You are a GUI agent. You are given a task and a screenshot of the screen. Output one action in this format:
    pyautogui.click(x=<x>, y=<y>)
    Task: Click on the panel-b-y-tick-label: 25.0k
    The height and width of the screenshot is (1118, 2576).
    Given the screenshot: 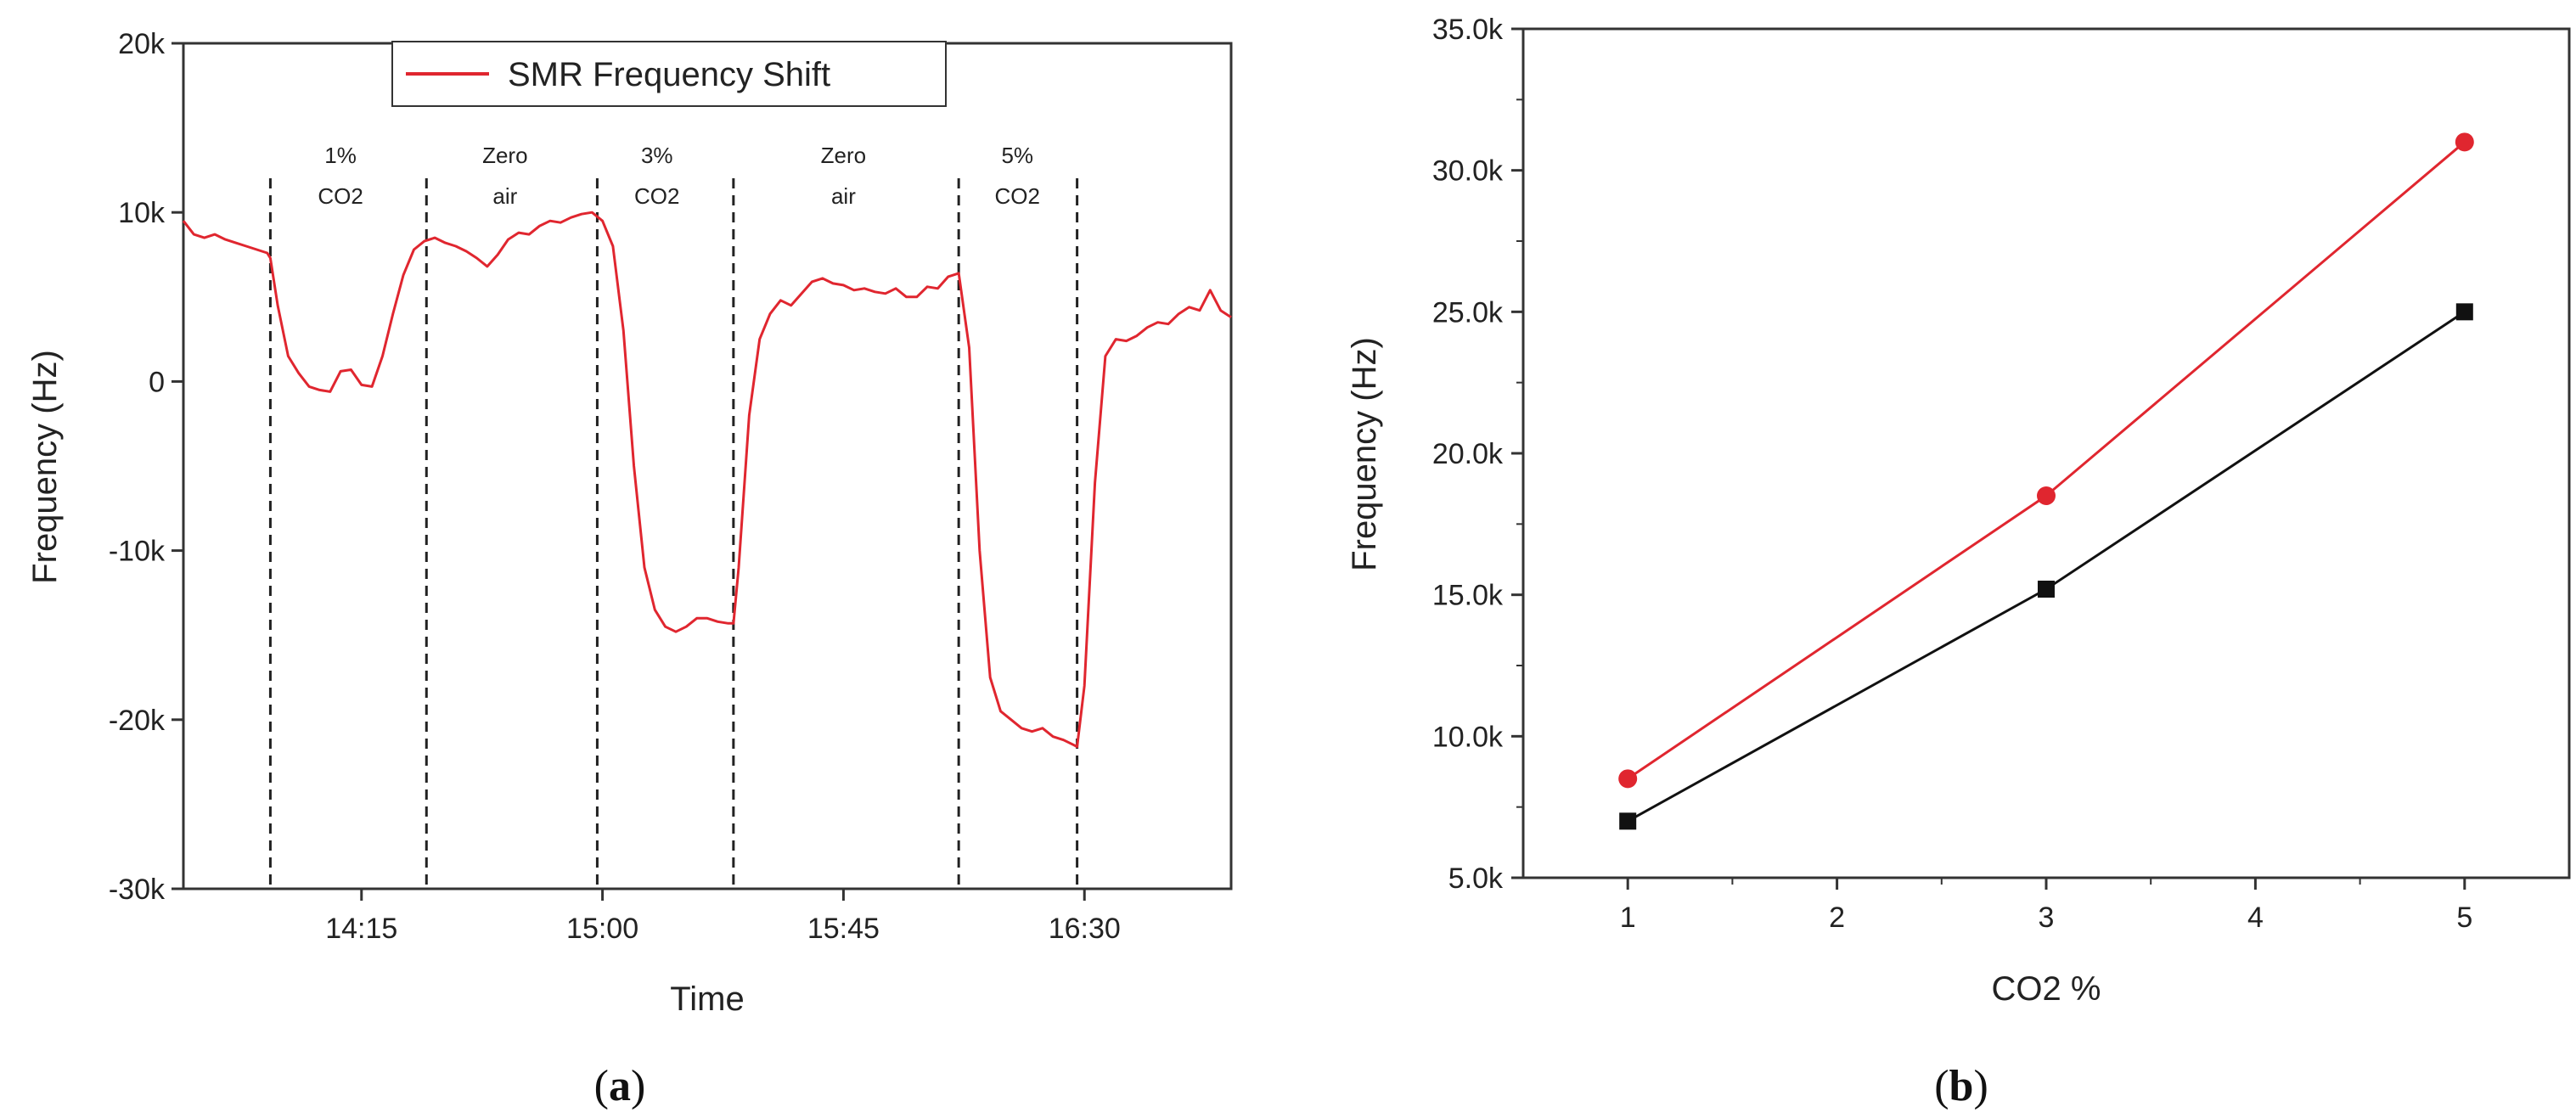 What is the action you would take?
    pyautogui.click(x=1468, y=312)
    